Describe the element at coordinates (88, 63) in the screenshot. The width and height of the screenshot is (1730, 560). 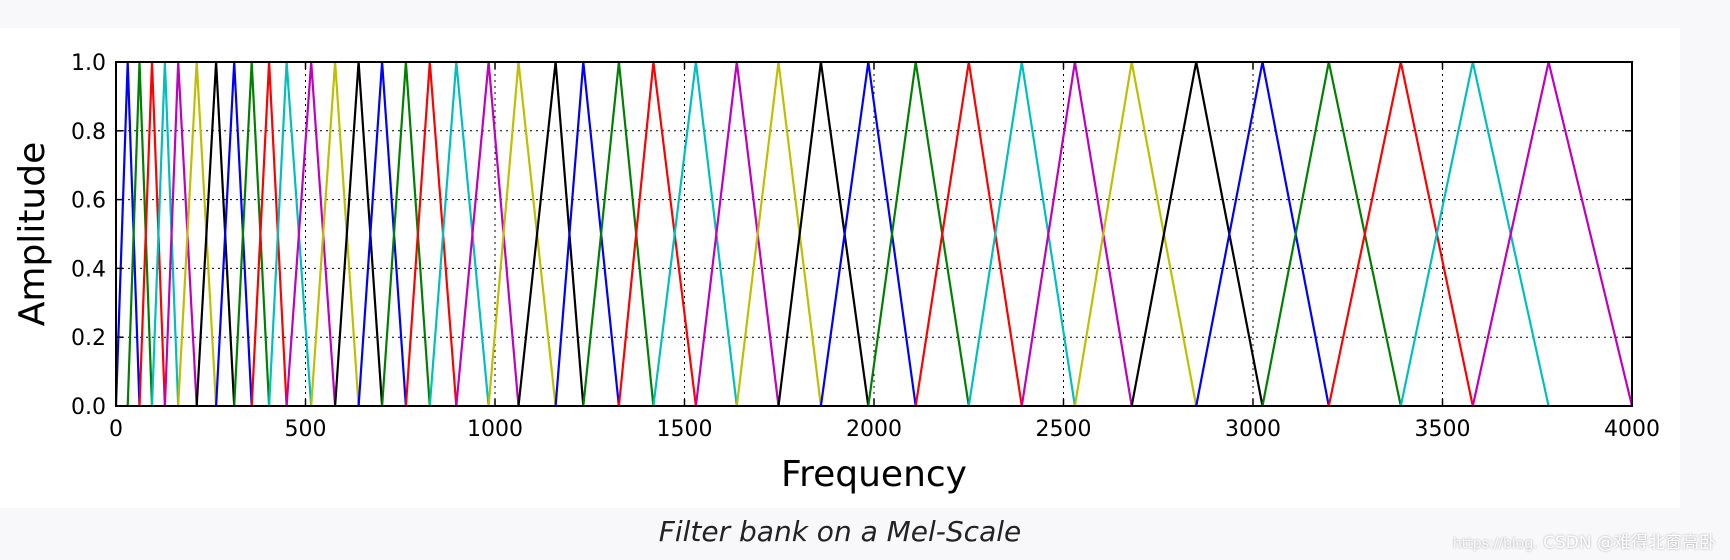
I see `y-tick-label: 1.0` at that location.